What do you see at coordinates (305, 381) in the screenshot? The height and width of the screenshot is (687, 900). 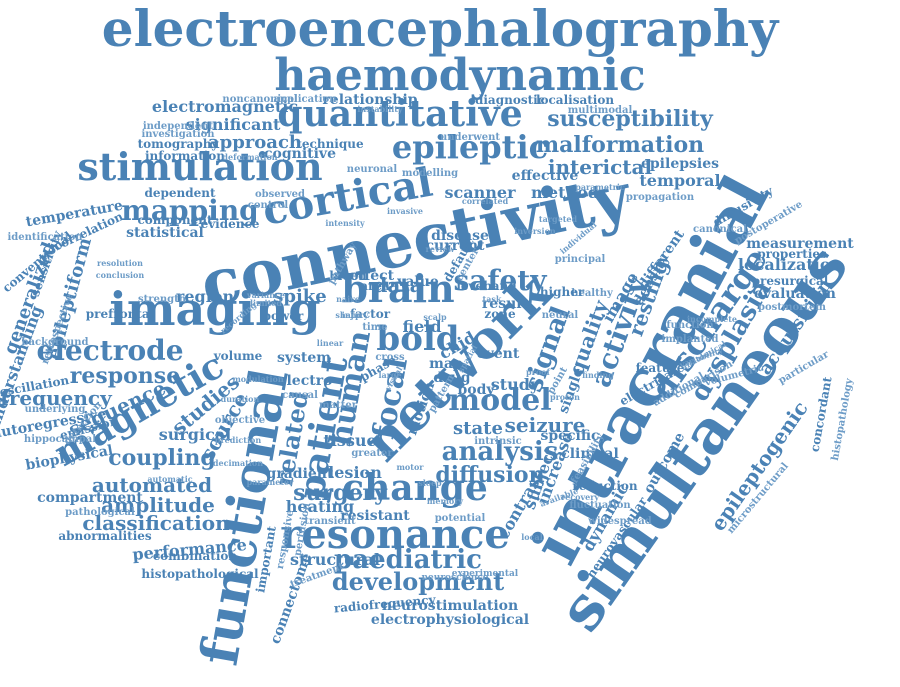 I see `word-electro: electro` at bounding box center [305, 381].